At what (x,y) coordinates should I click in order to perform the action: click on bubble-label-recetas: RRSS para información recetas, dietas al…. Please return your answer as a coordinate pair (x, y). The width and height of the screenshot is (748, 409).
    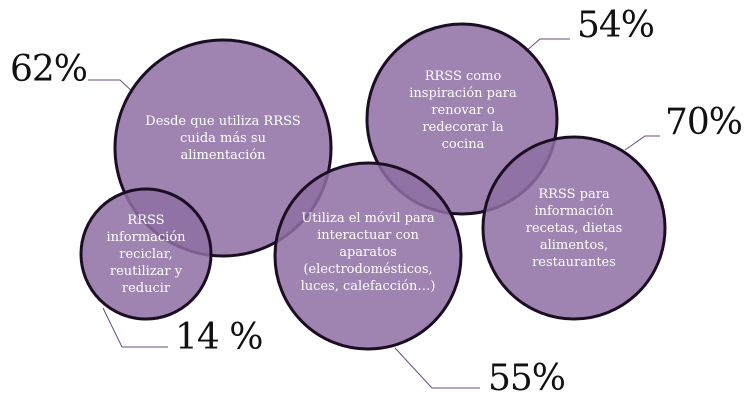
    Looking at the image, I should click on (574, 228).